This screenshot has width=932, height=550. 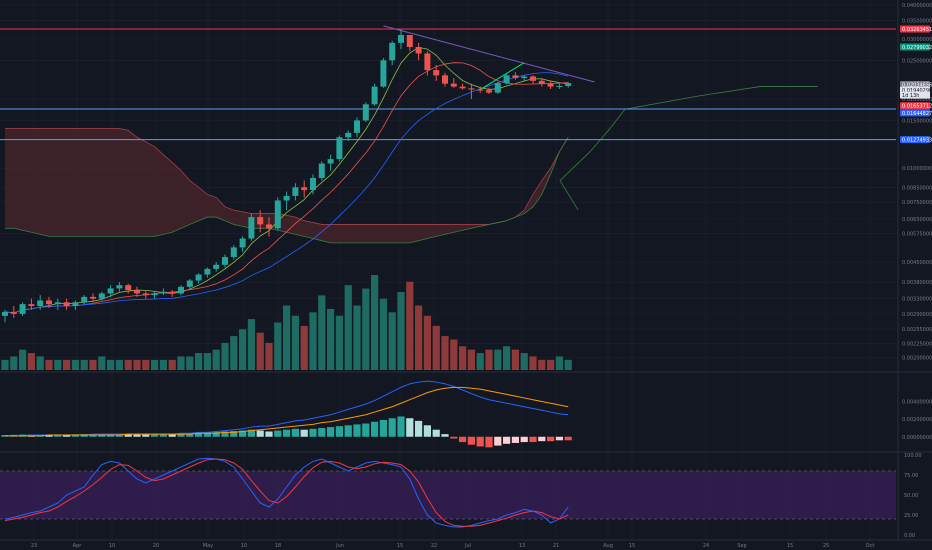 I want to click on time-tick-label: 20, so click(x=156, y=546).